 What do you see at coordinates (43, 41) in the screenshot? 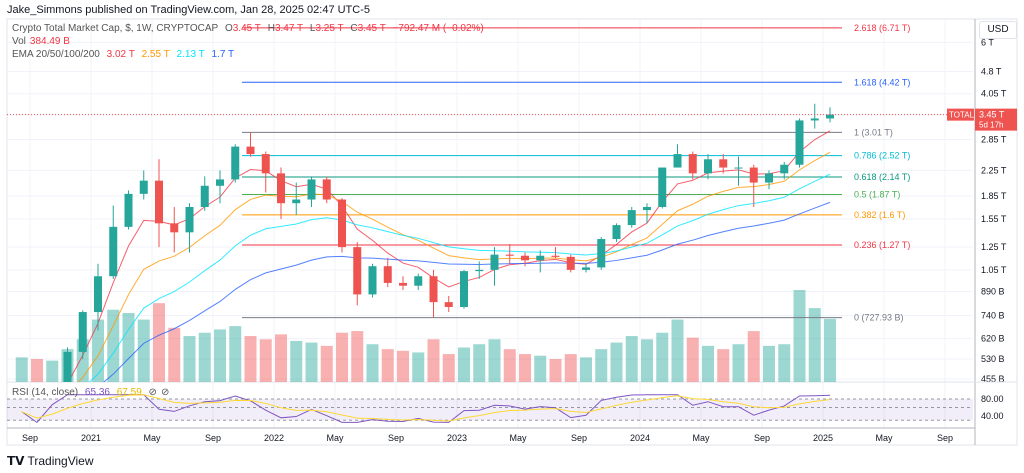
I see `volume-legend: Vol 384.49 B` at bounding box center [43, 41].